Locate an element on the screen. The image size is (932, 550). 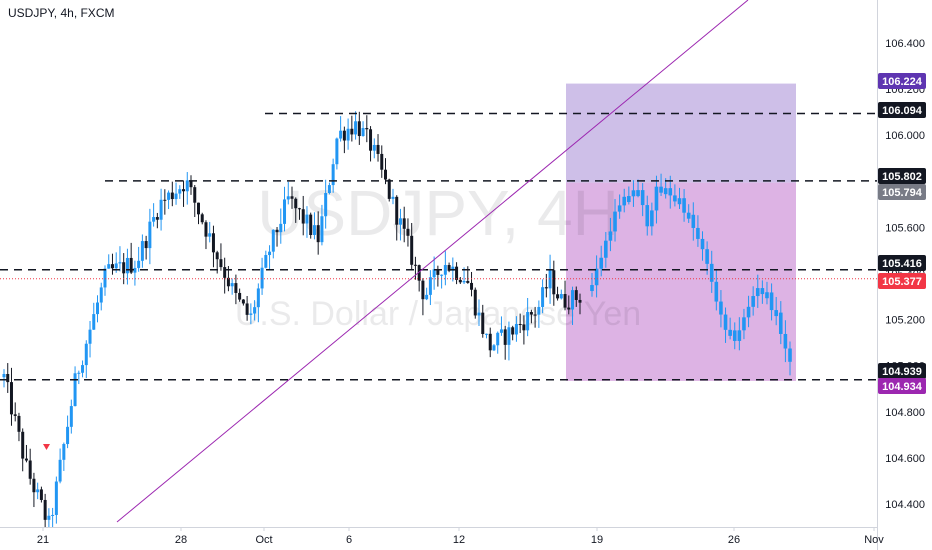
x-tick-label: 21 is located at coordinates (43, 540).